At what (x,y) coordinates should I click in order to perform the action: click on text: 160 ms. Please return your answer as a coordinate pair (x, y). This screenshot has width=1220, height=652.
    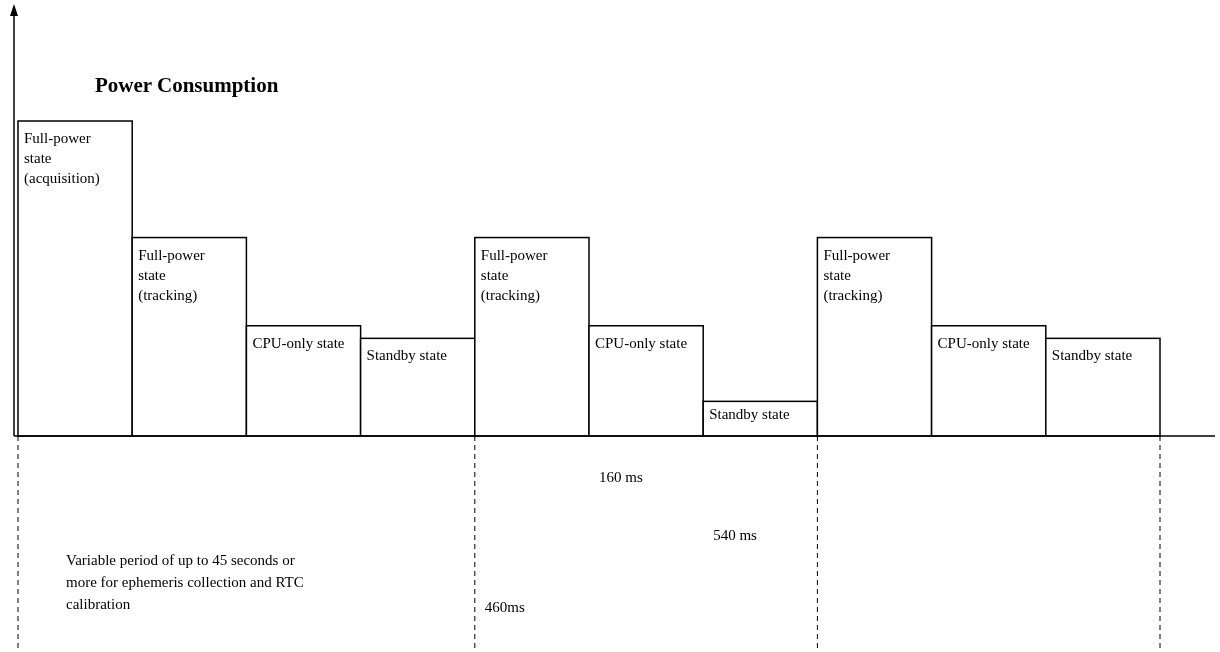
    Looking at the image, I should click on (621, 477).